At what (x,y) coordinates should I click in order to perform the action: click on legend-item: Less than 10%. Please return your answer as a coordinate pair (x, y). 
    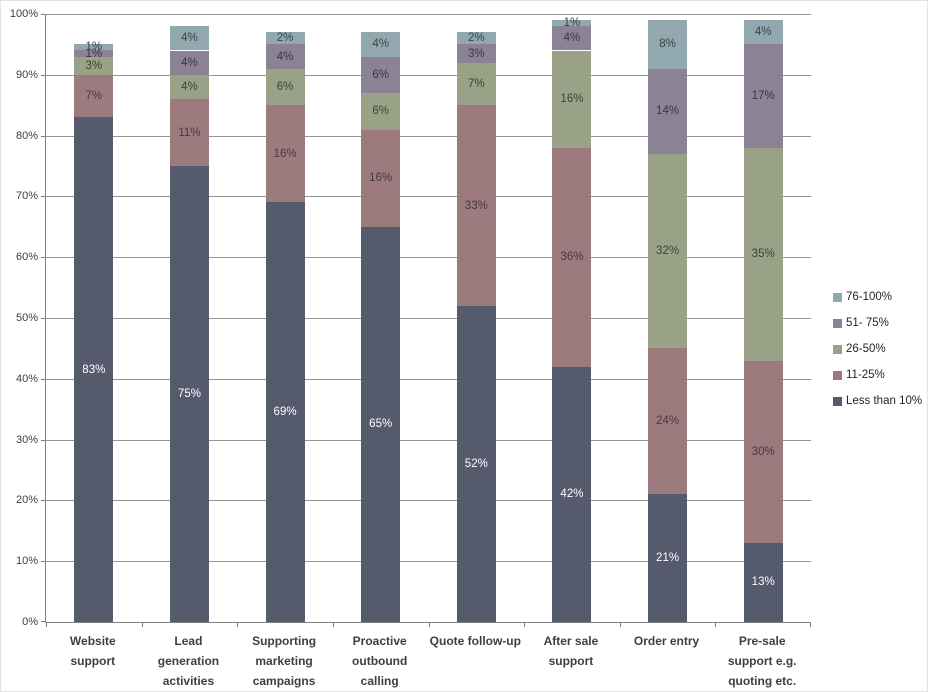
    Looking at the image, I should click on (880, 401).